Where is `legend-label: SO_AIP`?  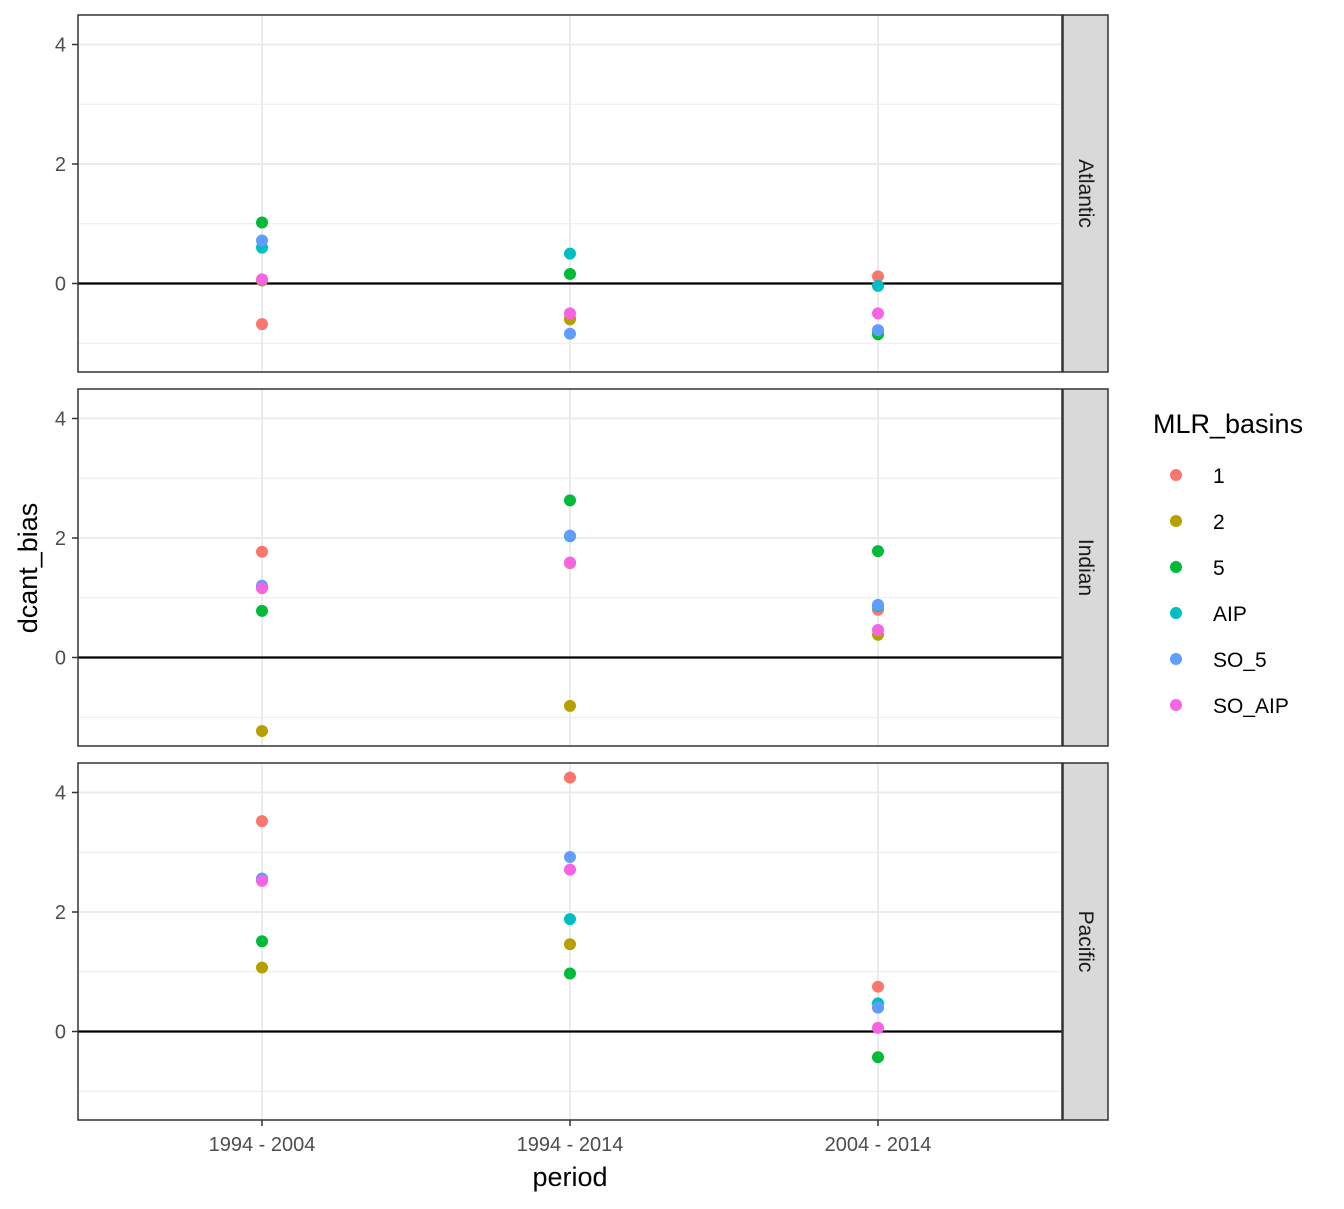 legend-label: SO_AIP is located at coordinates (1251, 706).